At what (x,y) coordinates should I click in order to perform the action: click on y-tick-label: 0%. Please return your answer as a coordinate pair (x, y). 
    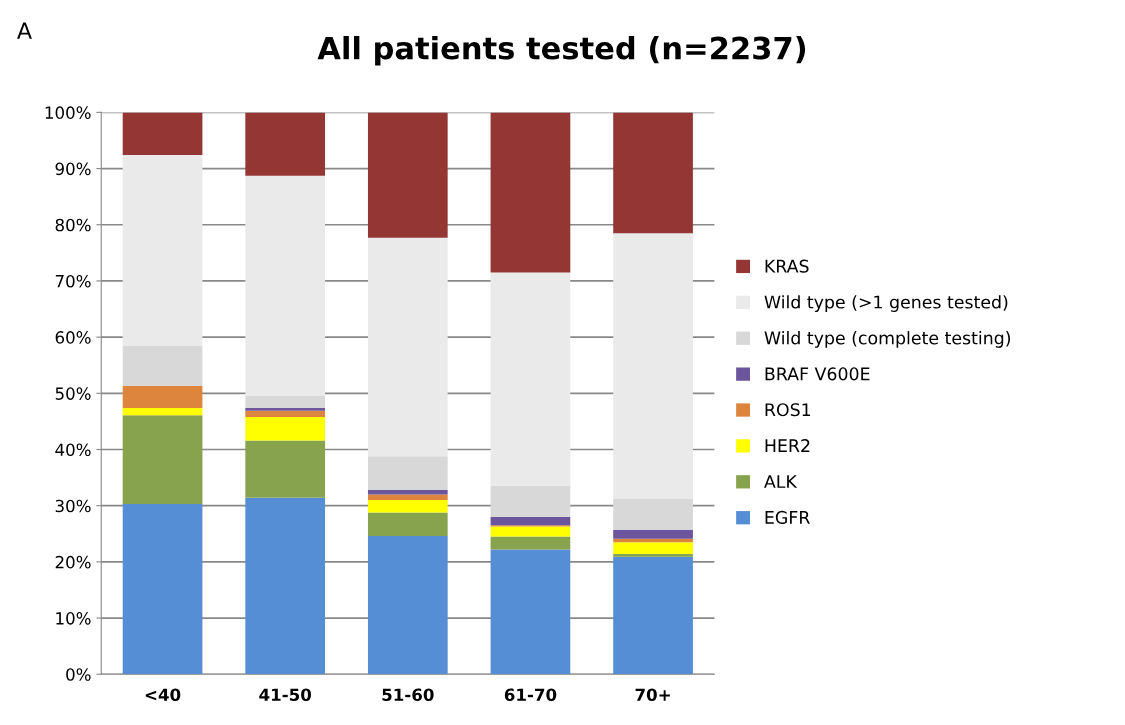
    Looking at the image, I should click on (78, 674).